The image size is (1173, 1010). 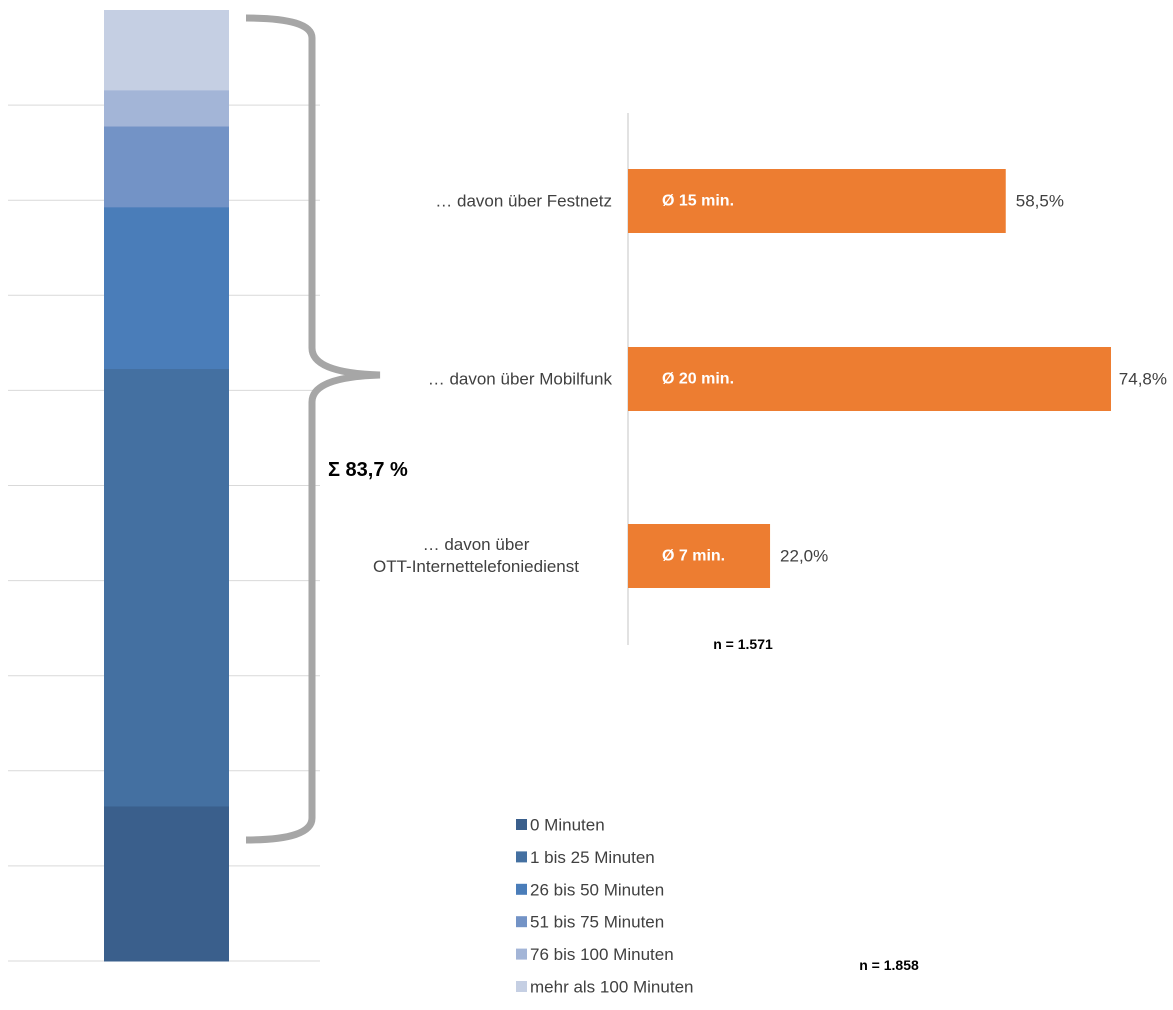 What do you see at coordinates (476, 555) in the screenshot?
I see `hbar-category-label: … davon über OTT-Internettelefoniedienst` at bounding box center [476, 555].